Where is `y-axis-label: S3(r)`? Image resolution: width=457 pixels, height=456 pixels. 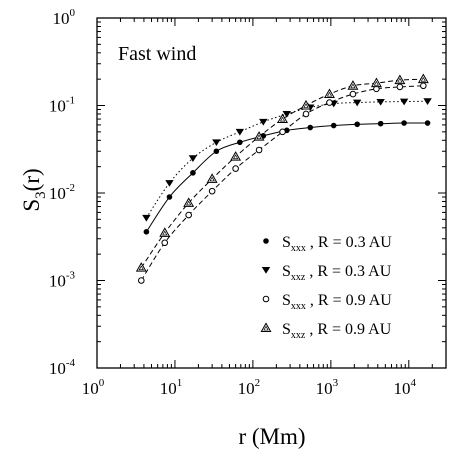 y-axis-label: S3(r) is located at coordinates (34, 189).